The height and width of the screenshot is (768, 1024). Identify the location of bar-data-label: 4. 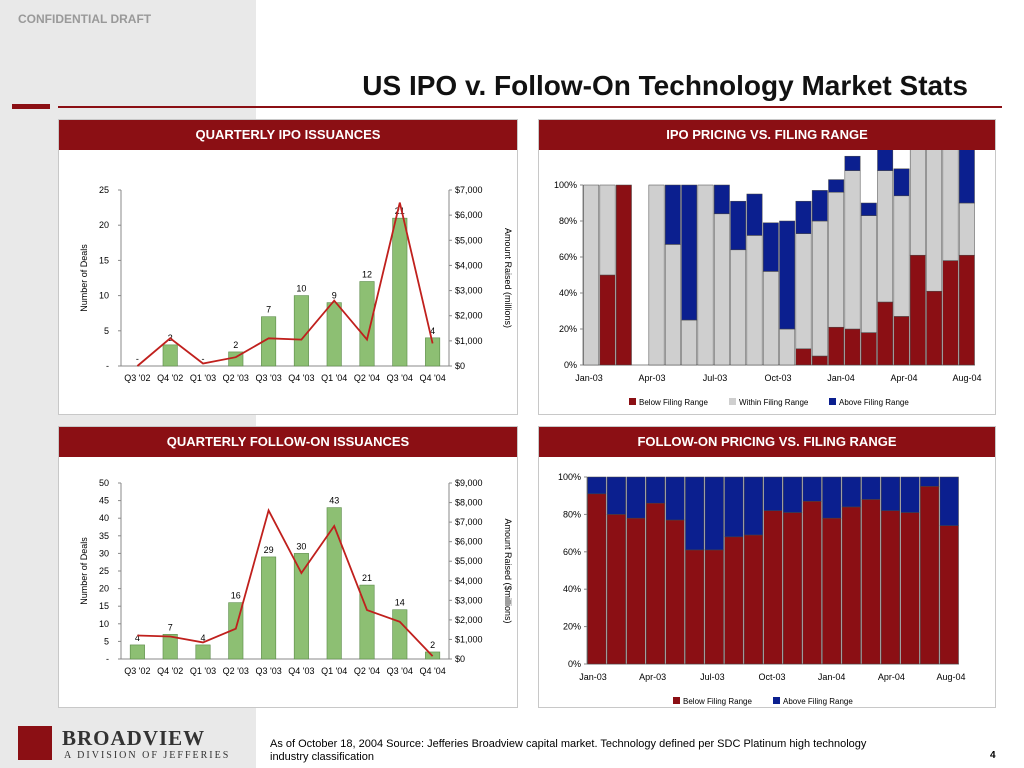
(432, 331).